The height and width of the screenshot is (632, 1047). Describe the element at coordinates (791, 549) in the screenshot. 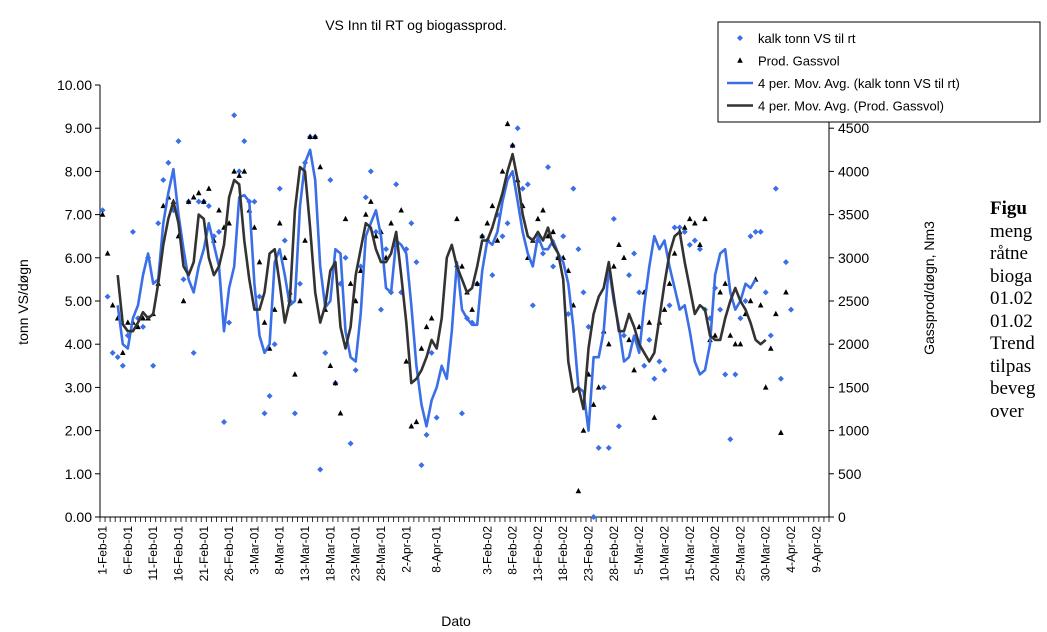

I see `x-tick-label: 4-Apr-02` at that location.